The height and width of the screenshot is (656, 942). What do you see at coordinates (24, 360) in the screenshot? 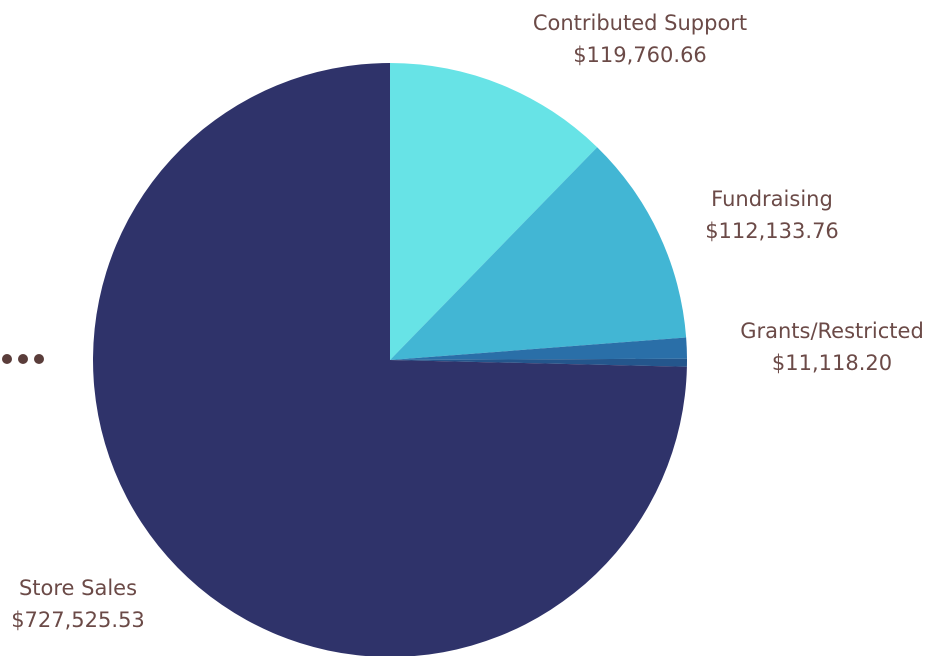
I see `more-horizontal-icon` at bounding box center [24, 360].